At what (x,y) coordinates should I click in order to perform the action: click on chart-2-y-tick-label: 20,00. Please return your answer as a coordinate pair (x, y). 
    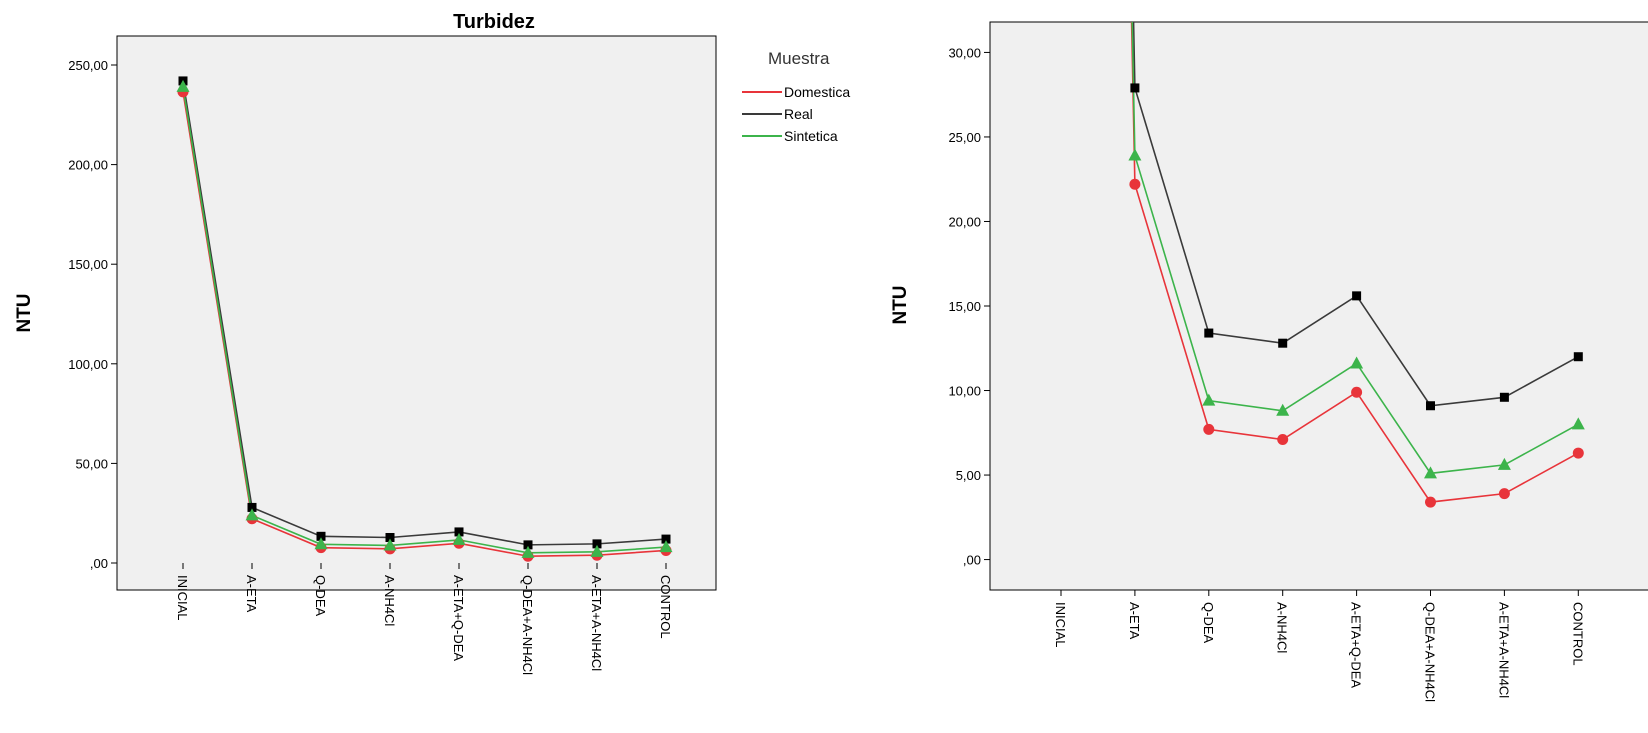
    Looking at the image, I should click on (964, 221).